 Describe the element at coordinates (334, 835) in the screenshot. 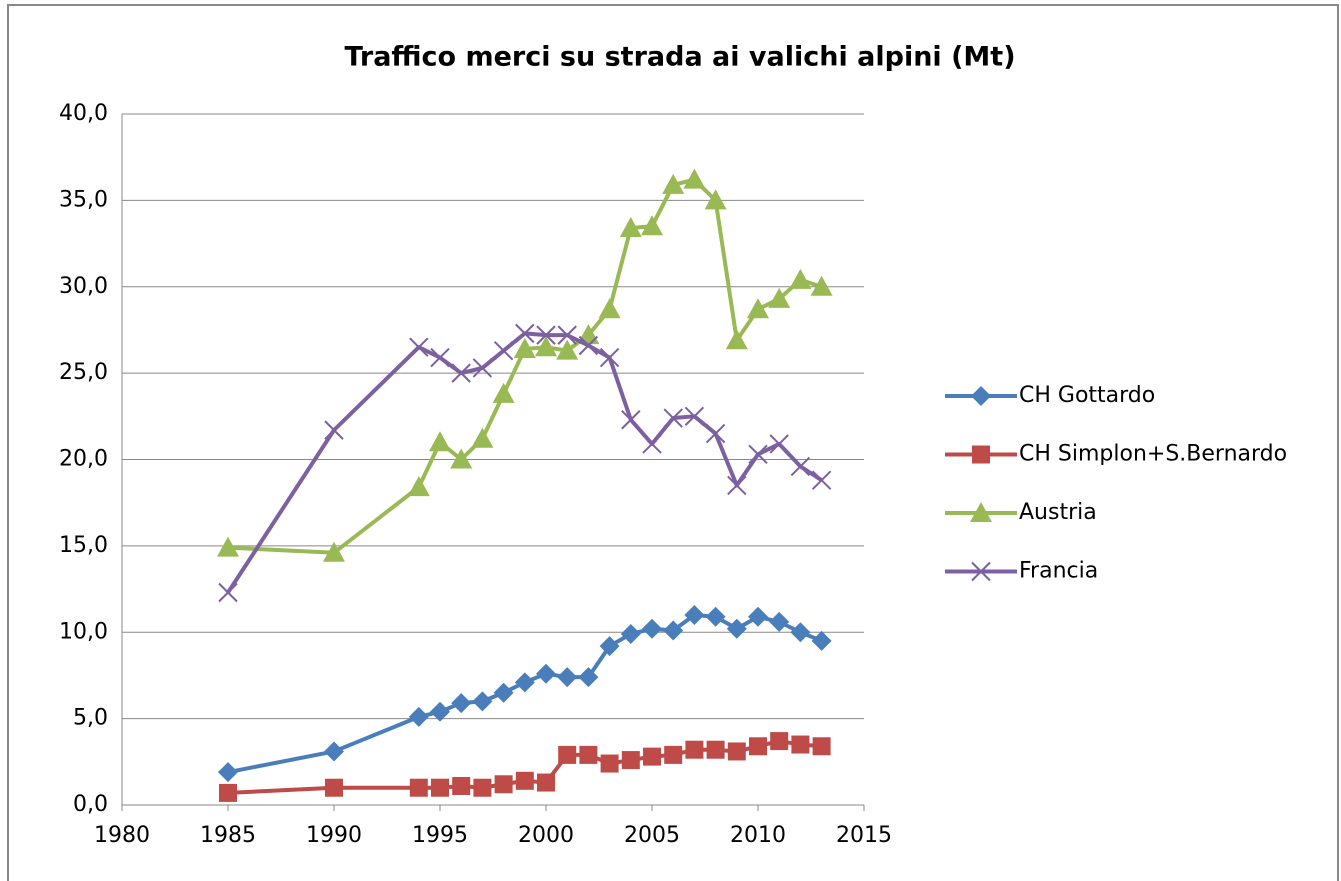

I see `x-tick-label: 1990` at that location.